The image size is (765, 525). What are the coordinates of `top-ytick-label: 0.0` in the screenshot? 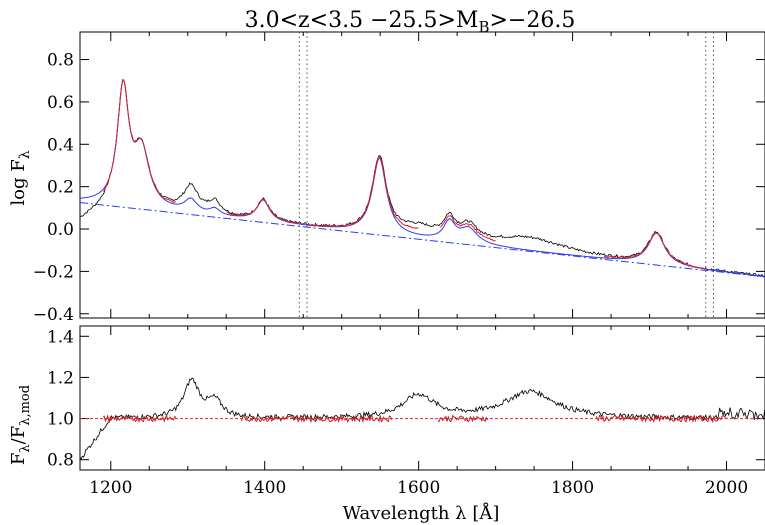 It's located at (60, 230).